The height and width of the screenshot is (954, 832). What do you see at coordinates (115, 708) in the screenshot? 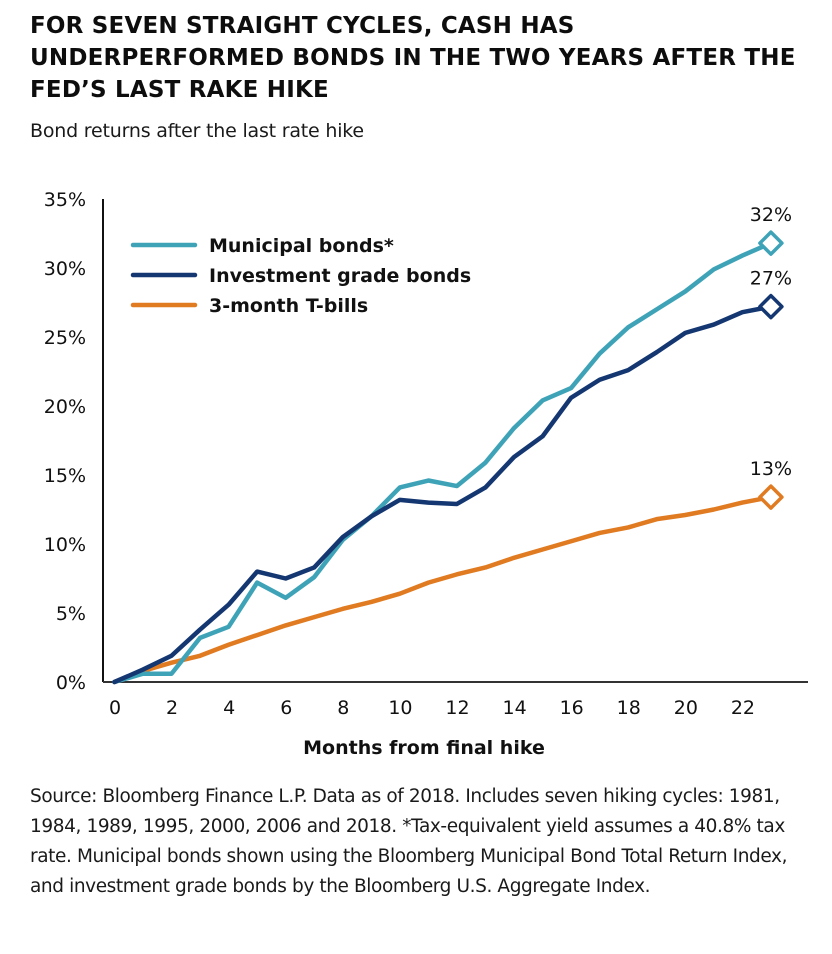
I see `x-tick-label: 0` at bounding box center [115, 708].